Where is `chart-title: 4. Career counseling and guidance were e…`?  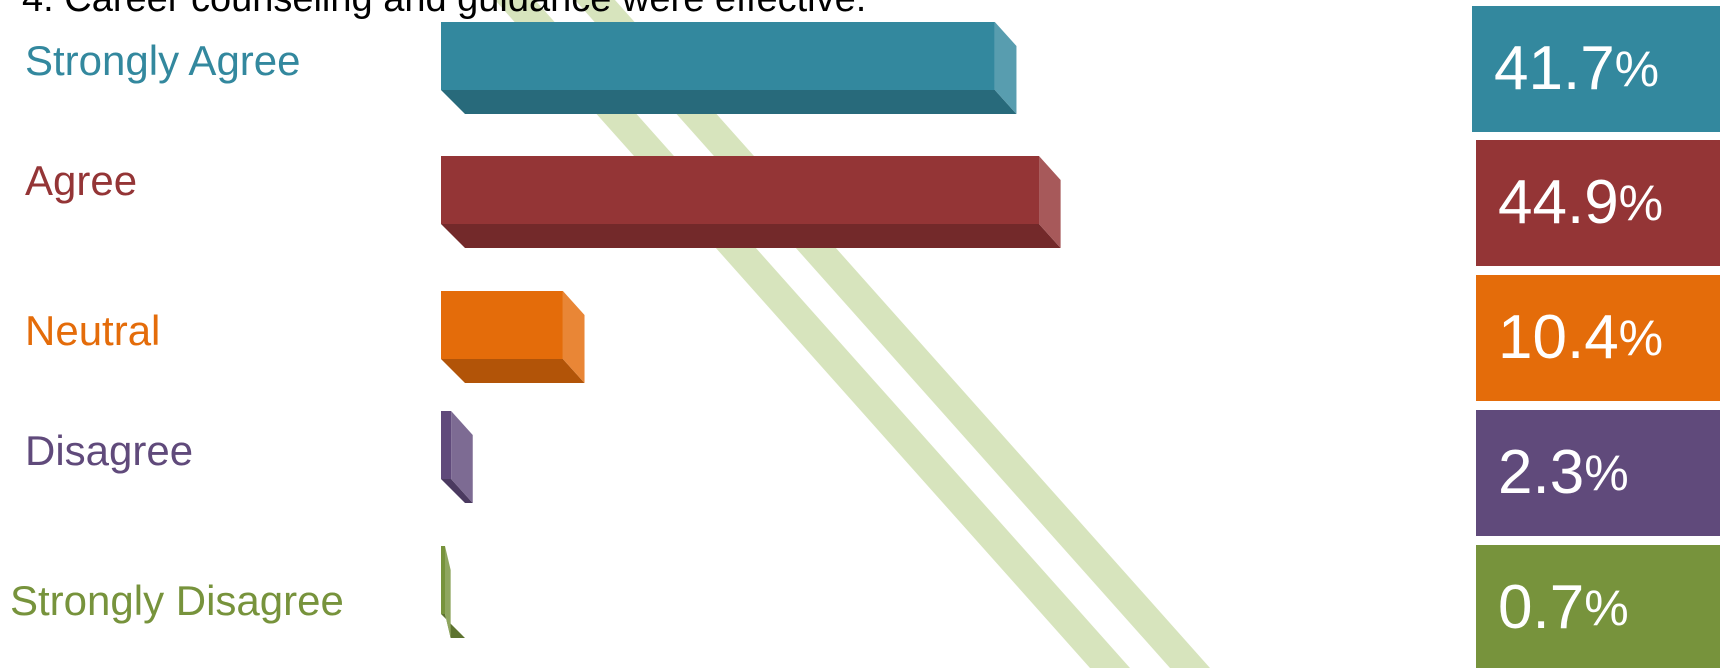
chart-title: 4. Career counseling and guidance were e… is located at coordinates (444, 9).